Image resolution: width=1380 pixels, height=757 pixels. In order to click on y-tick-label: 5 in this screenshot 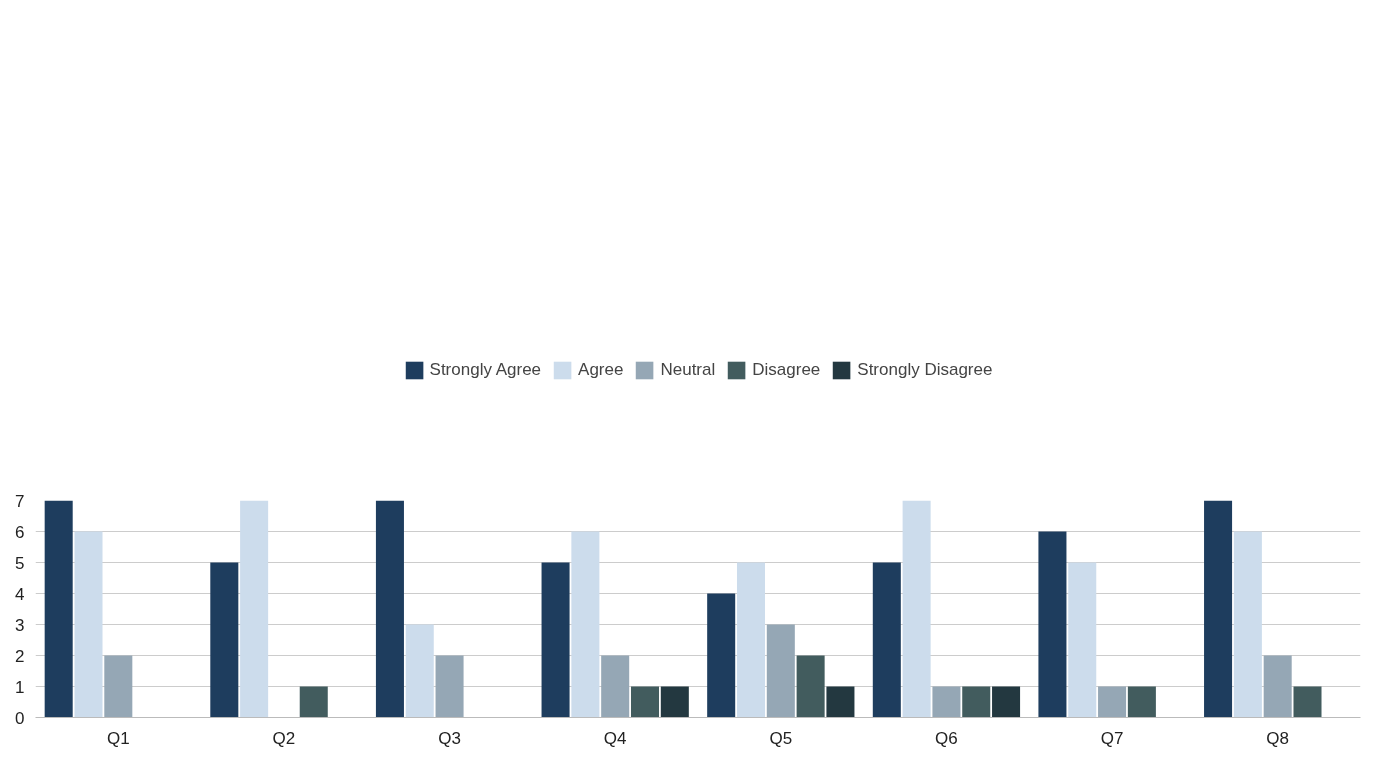, I will do `click(20, 563)`.